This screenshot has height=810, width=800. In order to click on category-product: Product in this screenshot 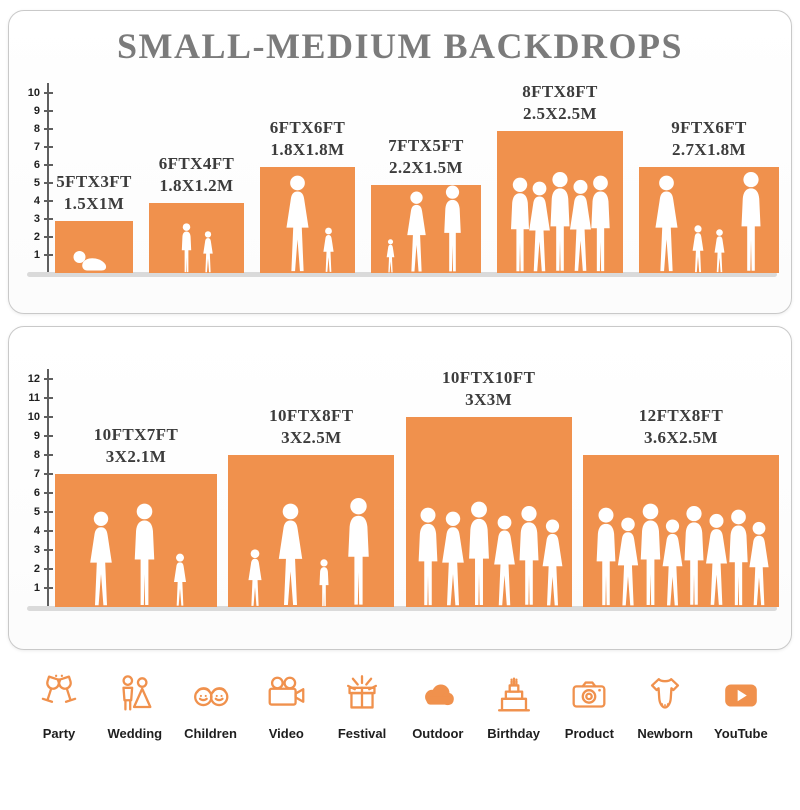, I will do `click(589, 706)`.